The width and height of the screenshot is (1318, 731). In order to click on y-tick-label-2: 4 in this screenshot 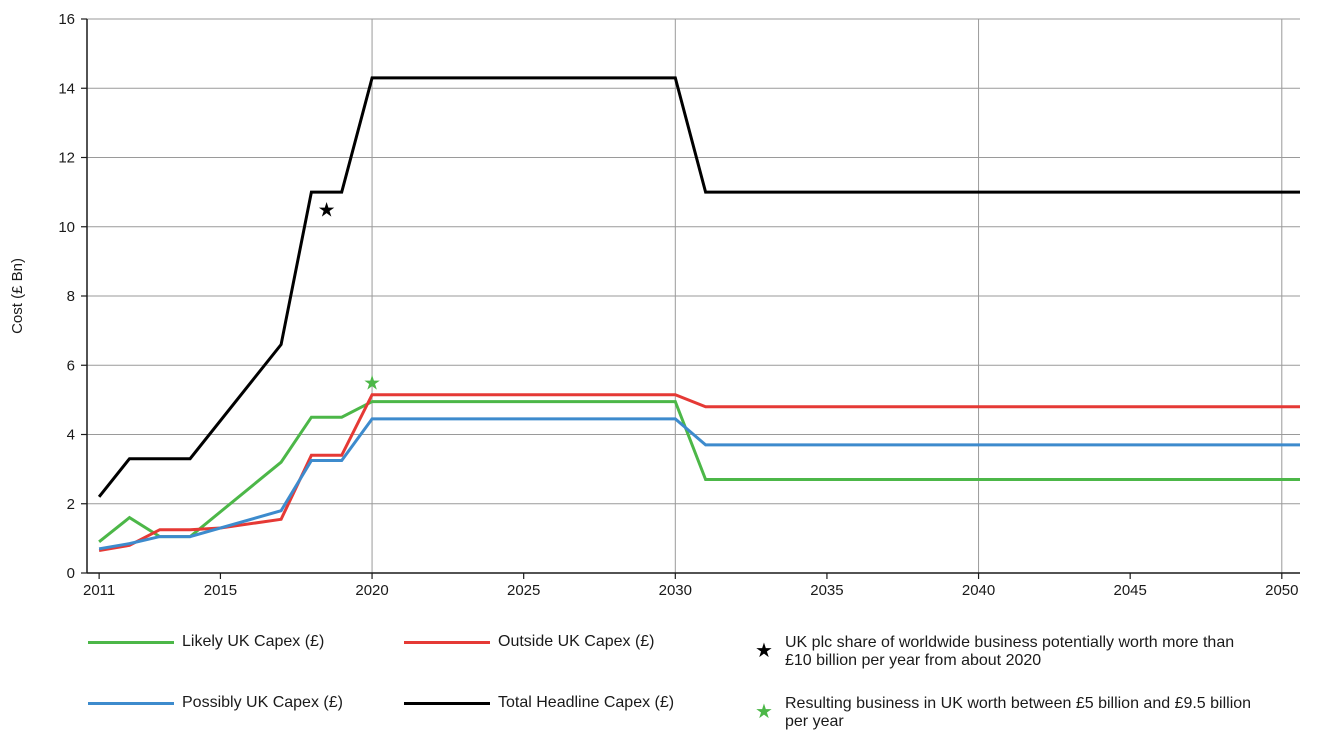, I will do `click(71, 435)`.